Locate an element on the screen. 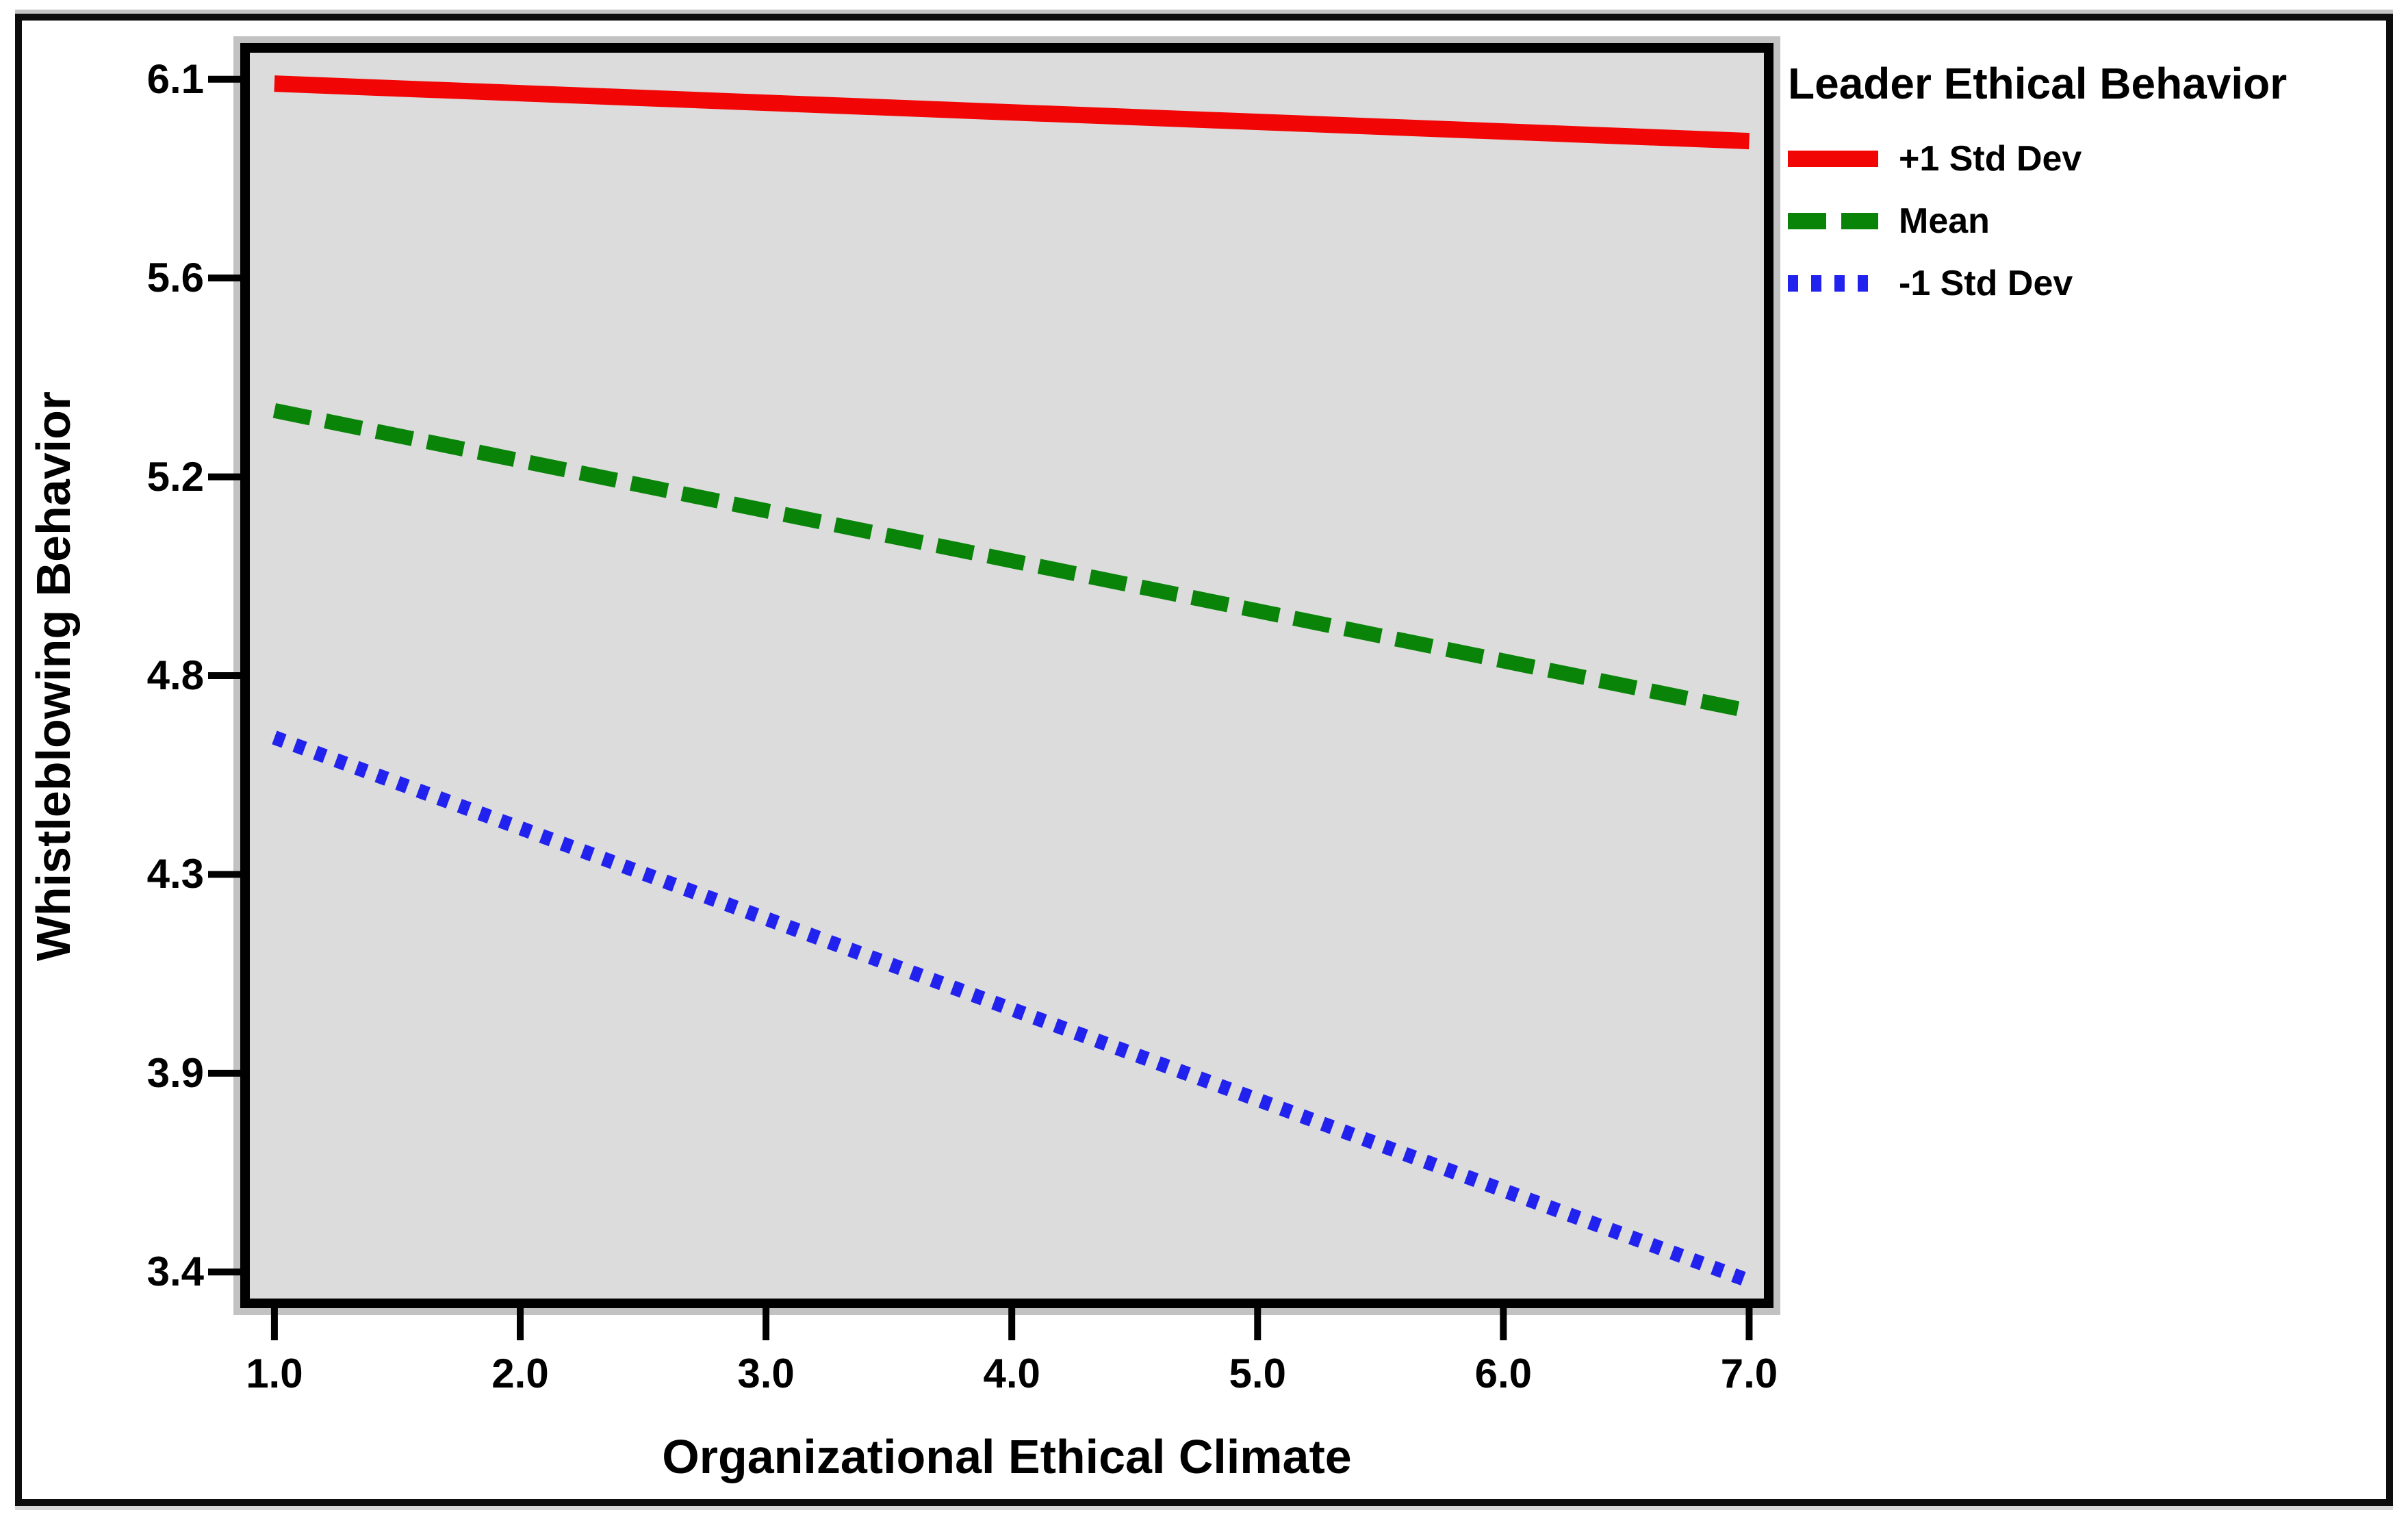  legend-item-mean: Mean is located at coordinates (2096, 221).